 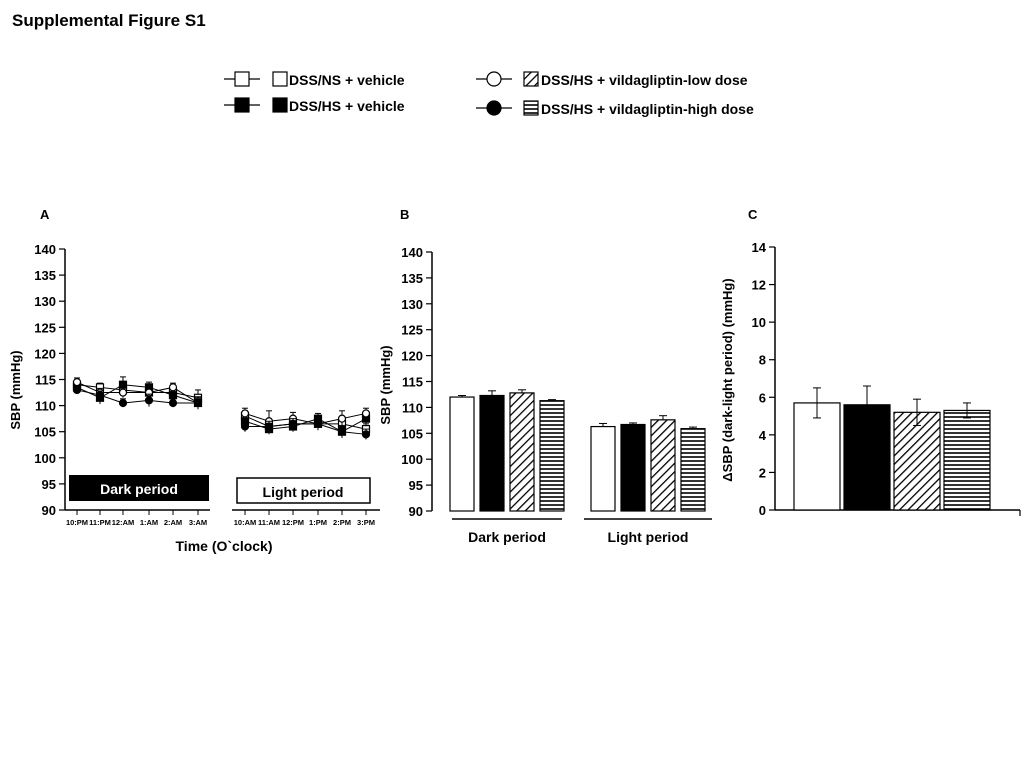 What do you see at coordinates (494, 108) in the screenshot?
I see `legend-filled-circle-marker` at bounding box center [494, 108].